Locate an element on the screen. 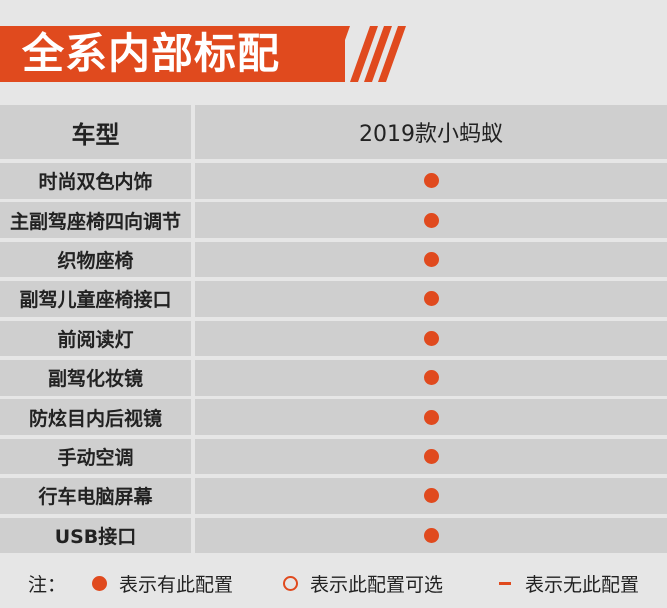  table-row: 副驾儿童座椅接口 is located at coordinates (333, 299).